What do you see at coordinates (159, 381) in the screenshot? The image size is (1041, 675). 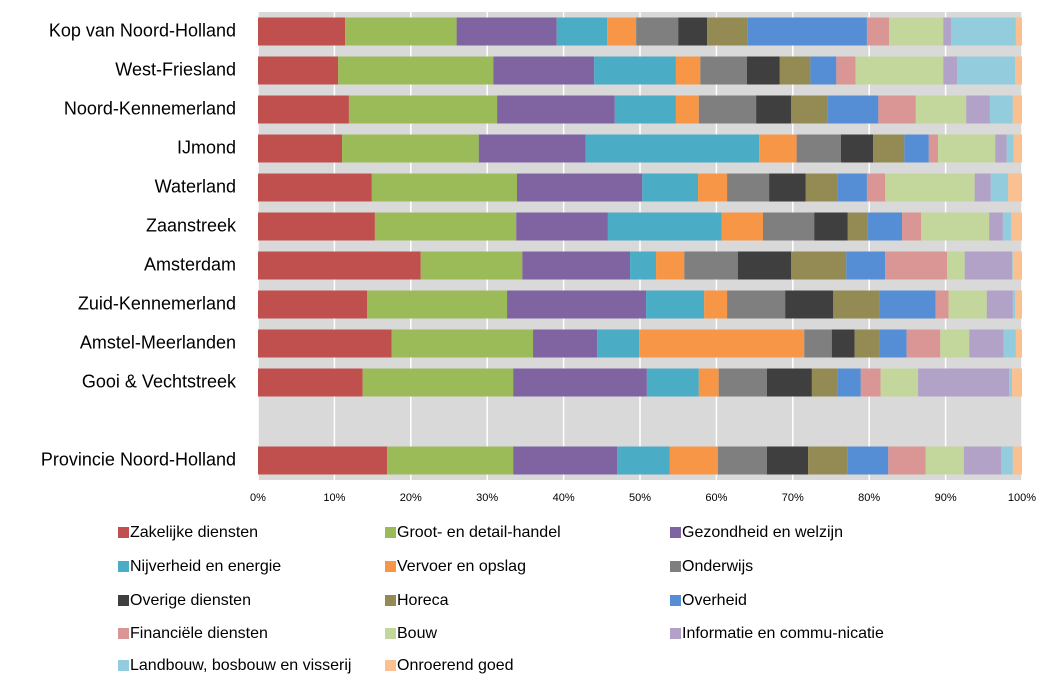 I see `y-tick-label: Gooi & Vechtstreek` at bounding box center [159, 381].